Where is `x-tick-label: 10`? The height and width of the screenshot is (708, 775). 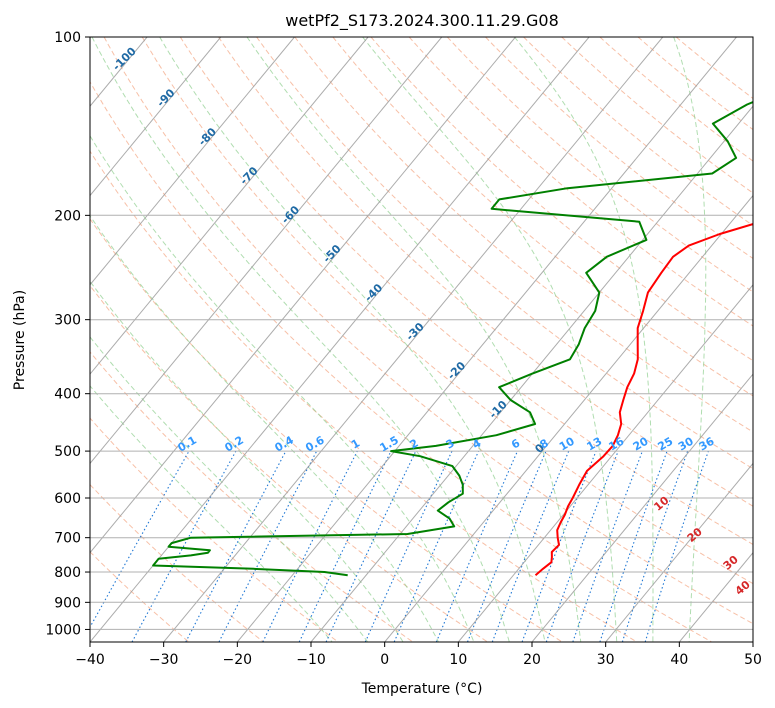 x-tick-label: 10 is located at coordinates (458, 660).